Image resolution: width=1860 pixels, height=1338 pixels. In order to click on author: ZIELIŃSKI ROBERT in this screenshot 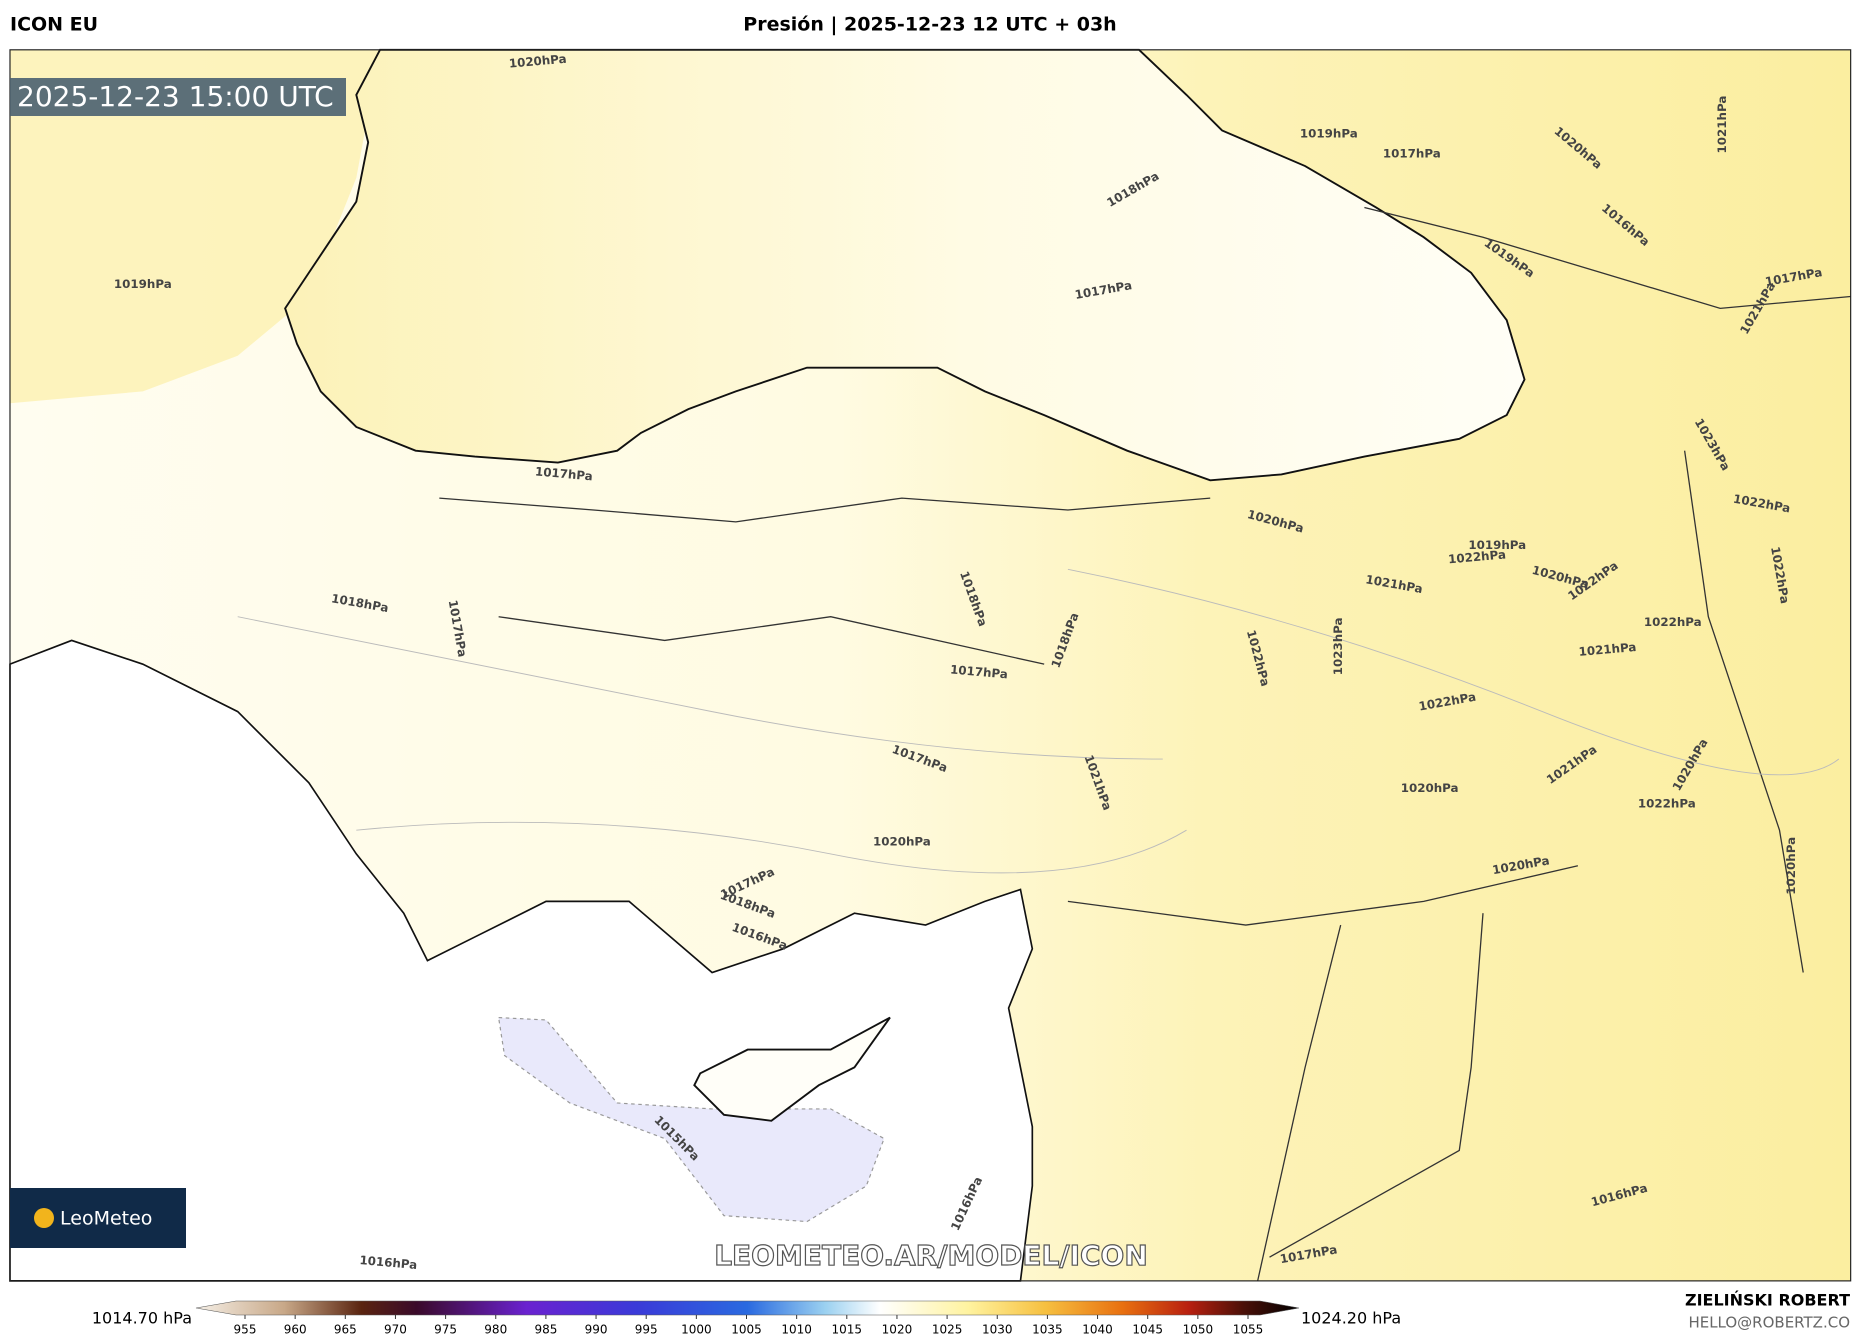, I will do `click(1767, 1300)`.